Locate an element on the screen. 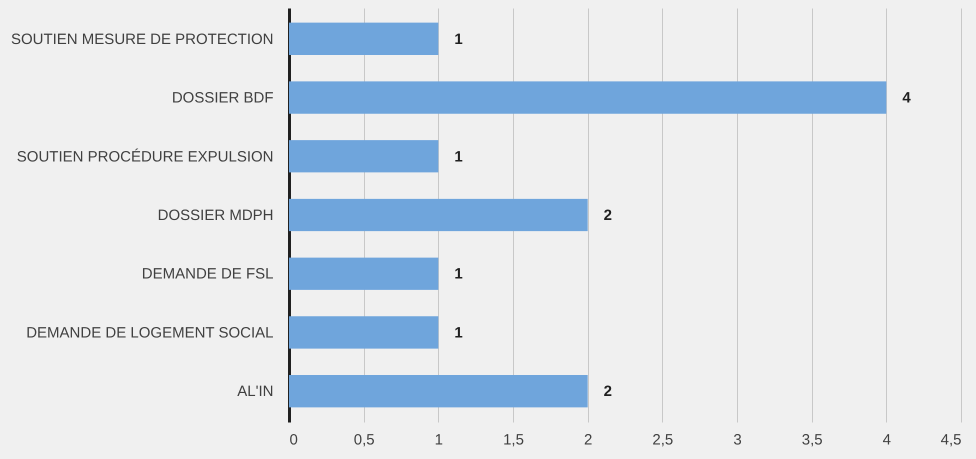 The height and width of the screenshot is (459, 976). x-tick-label: 3 is located at coordinates (737, 440).